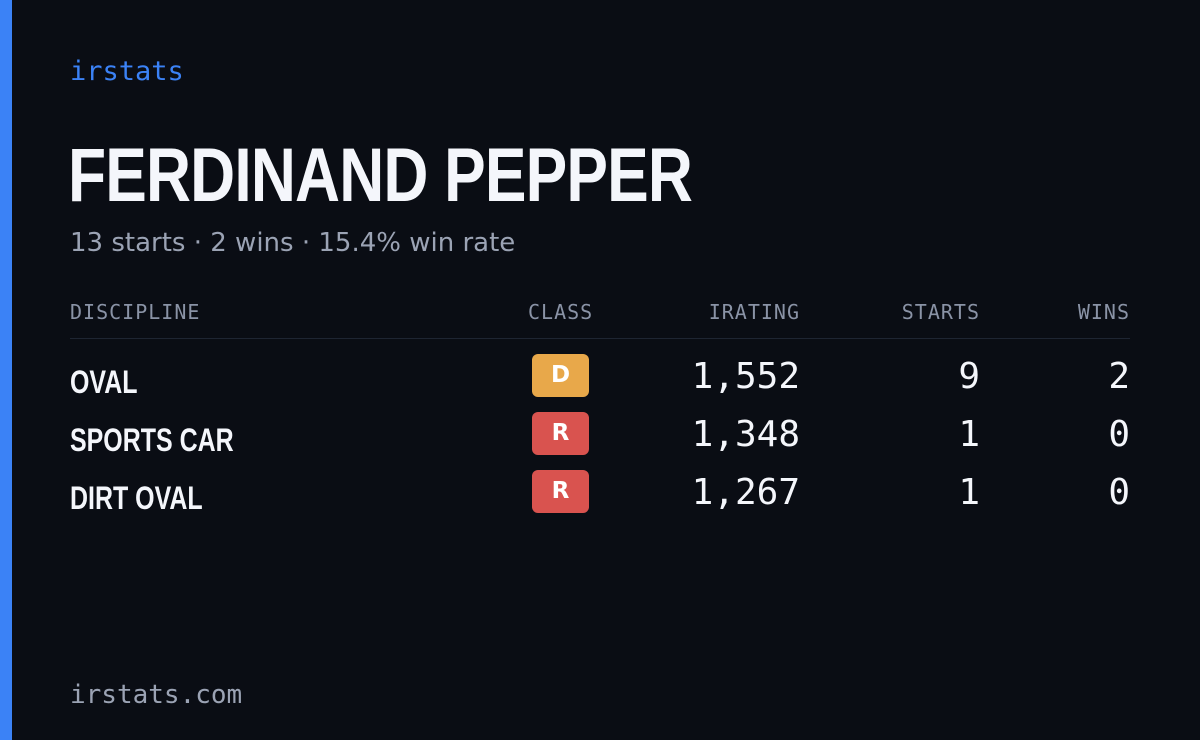 This screenshot has height=740, width=1200. What do you see at coordinates (560, 375) in the screenshot?
I see `class-badge: D` at bounding box center [560, 375].